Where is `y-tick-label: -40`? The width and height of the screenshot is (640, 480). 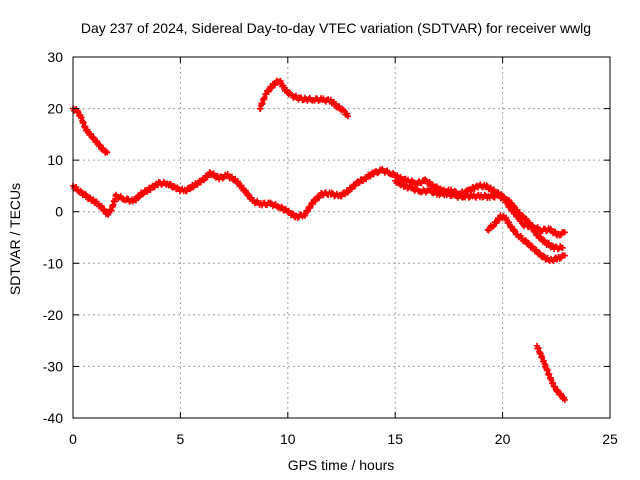
y-tick-label: -40 is located at coordinates (53, 418).